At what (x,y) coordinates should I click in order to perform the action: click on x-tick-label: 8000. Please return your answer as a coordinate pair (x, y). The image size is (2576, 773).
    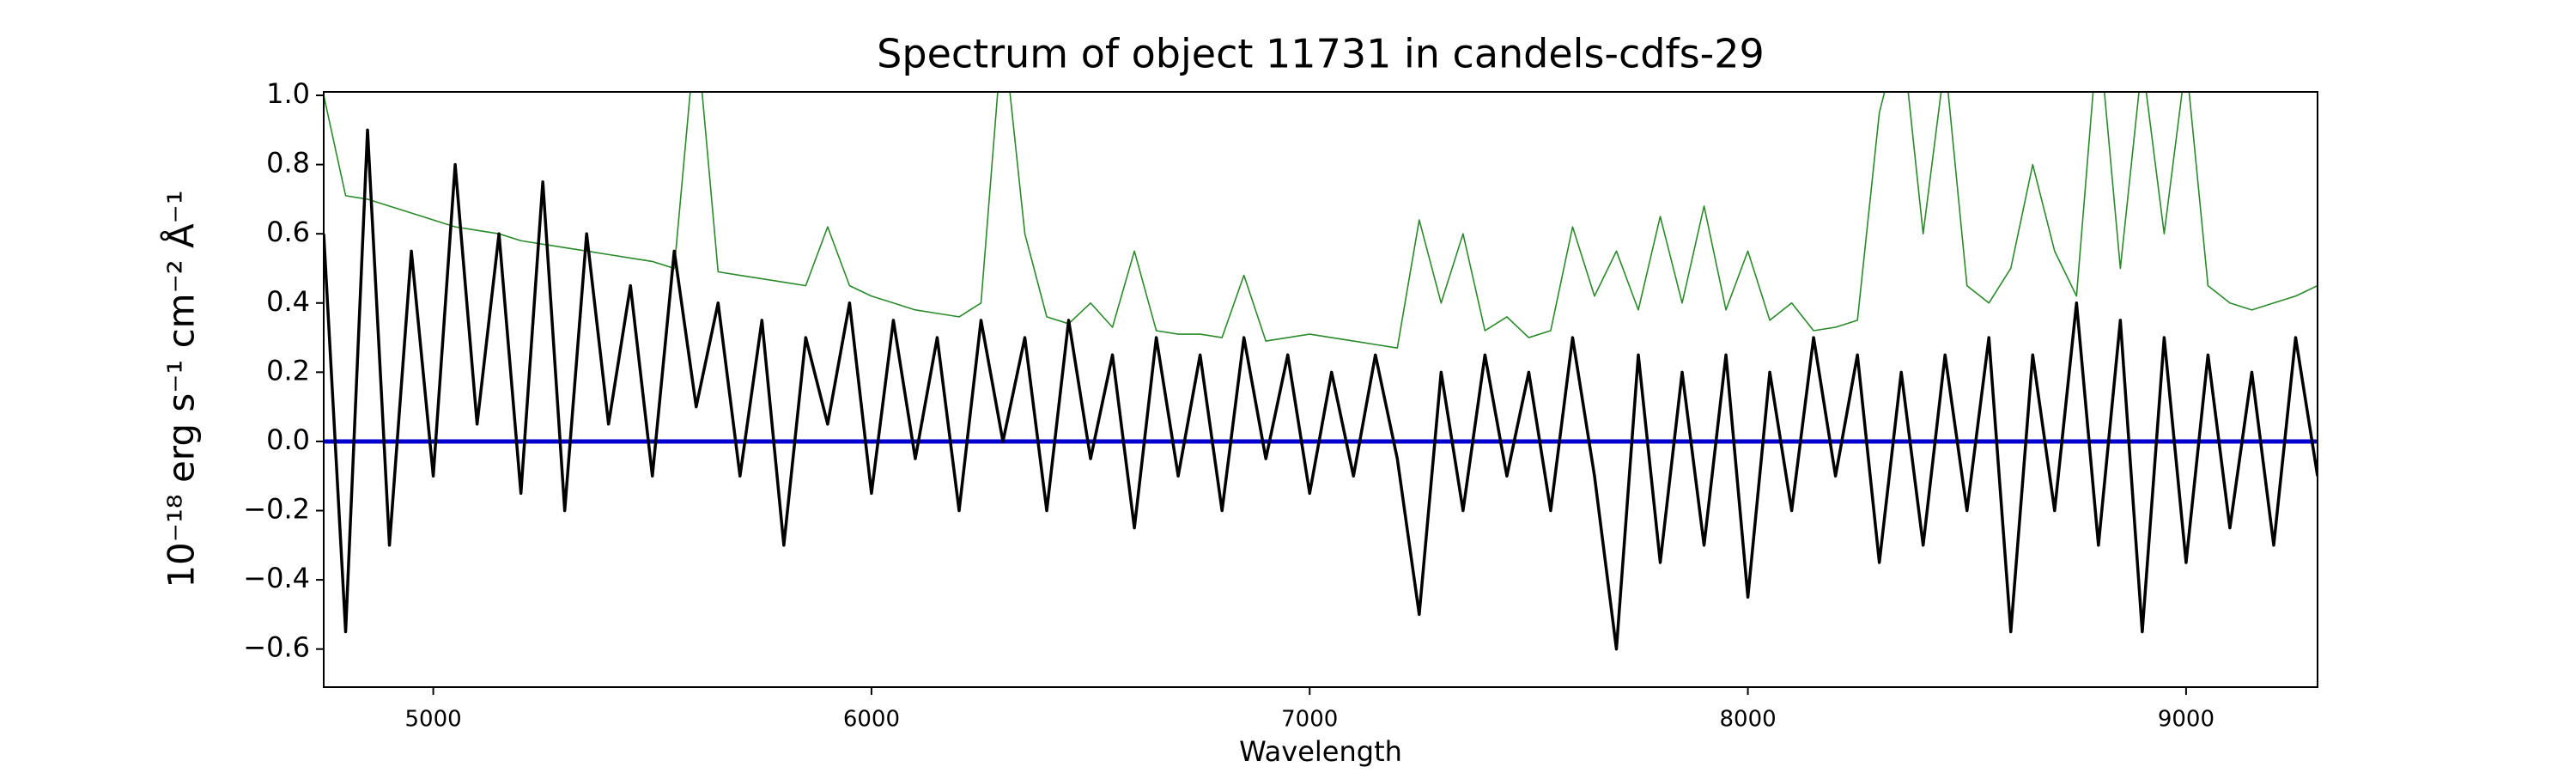
    Looking at the image, I should click on (1748, 720).